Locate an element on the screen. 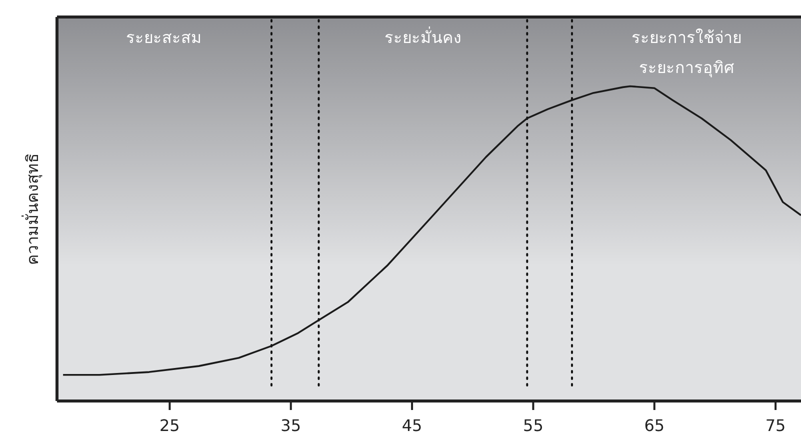 The image size is (801, 441). x-tick-label: 75 is located at coordinates (775, 425).